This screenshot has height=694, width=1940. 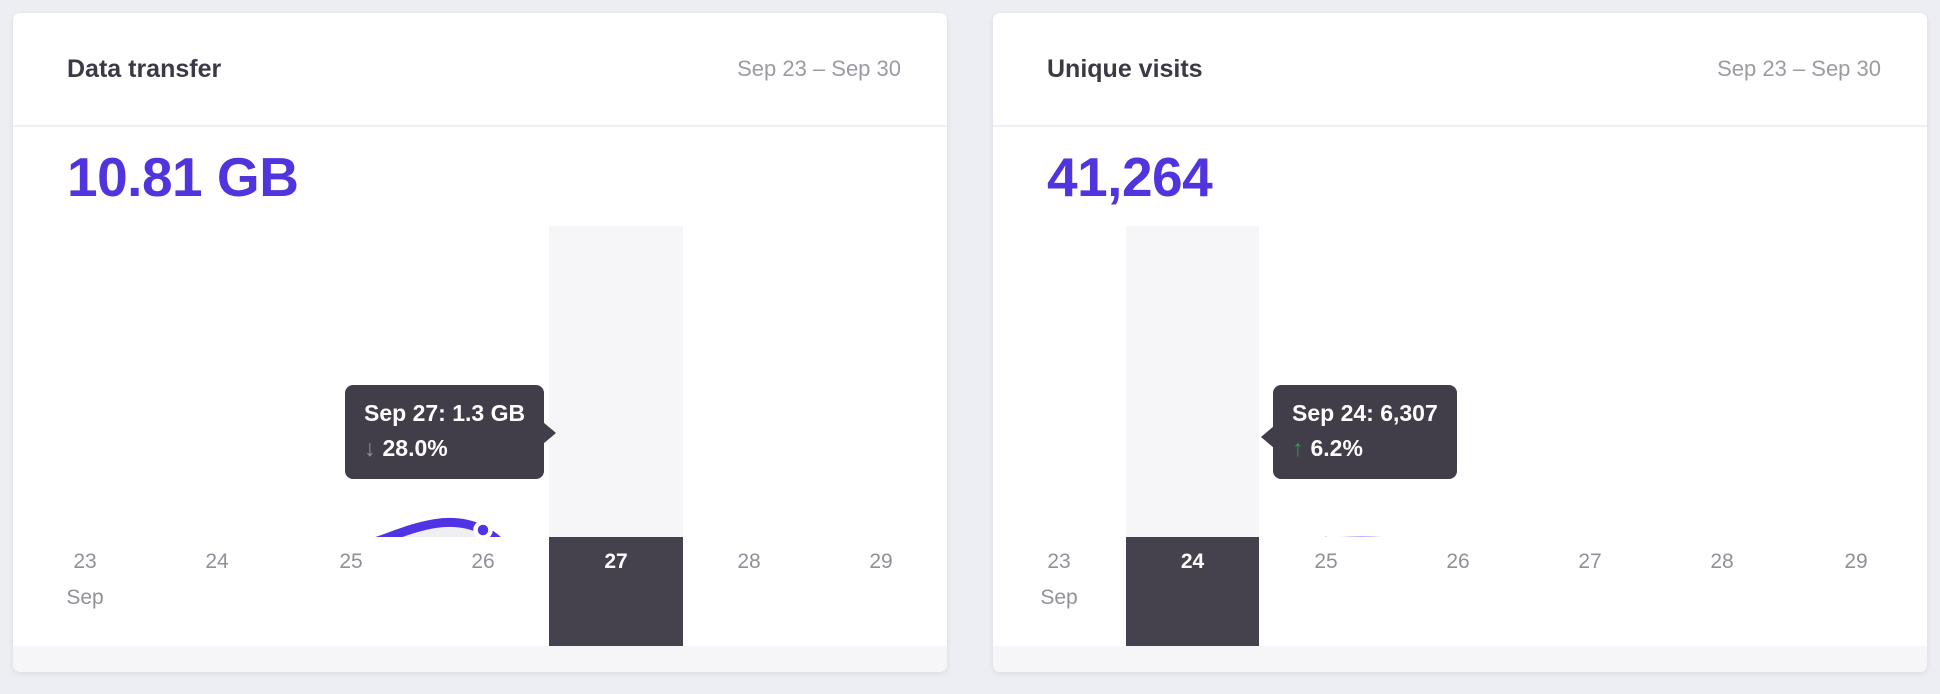 I want to click on metric-total: 10.81 GB, so click(x=183, y=177).